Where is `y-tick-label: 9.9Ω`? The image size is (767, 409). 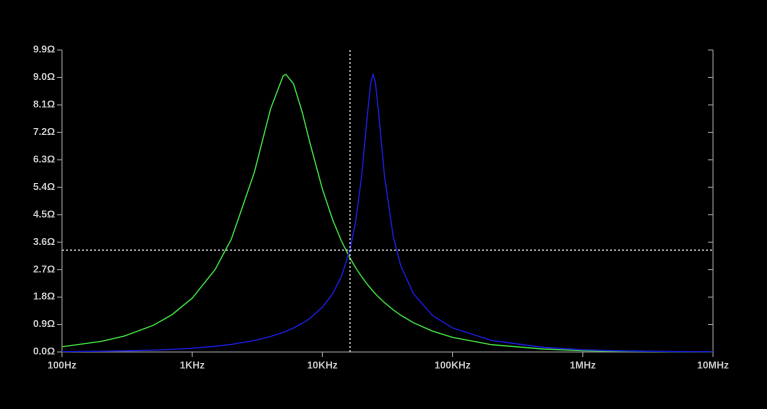
y-tick-label: 9.9Ω is located at coordinates (44, 50).